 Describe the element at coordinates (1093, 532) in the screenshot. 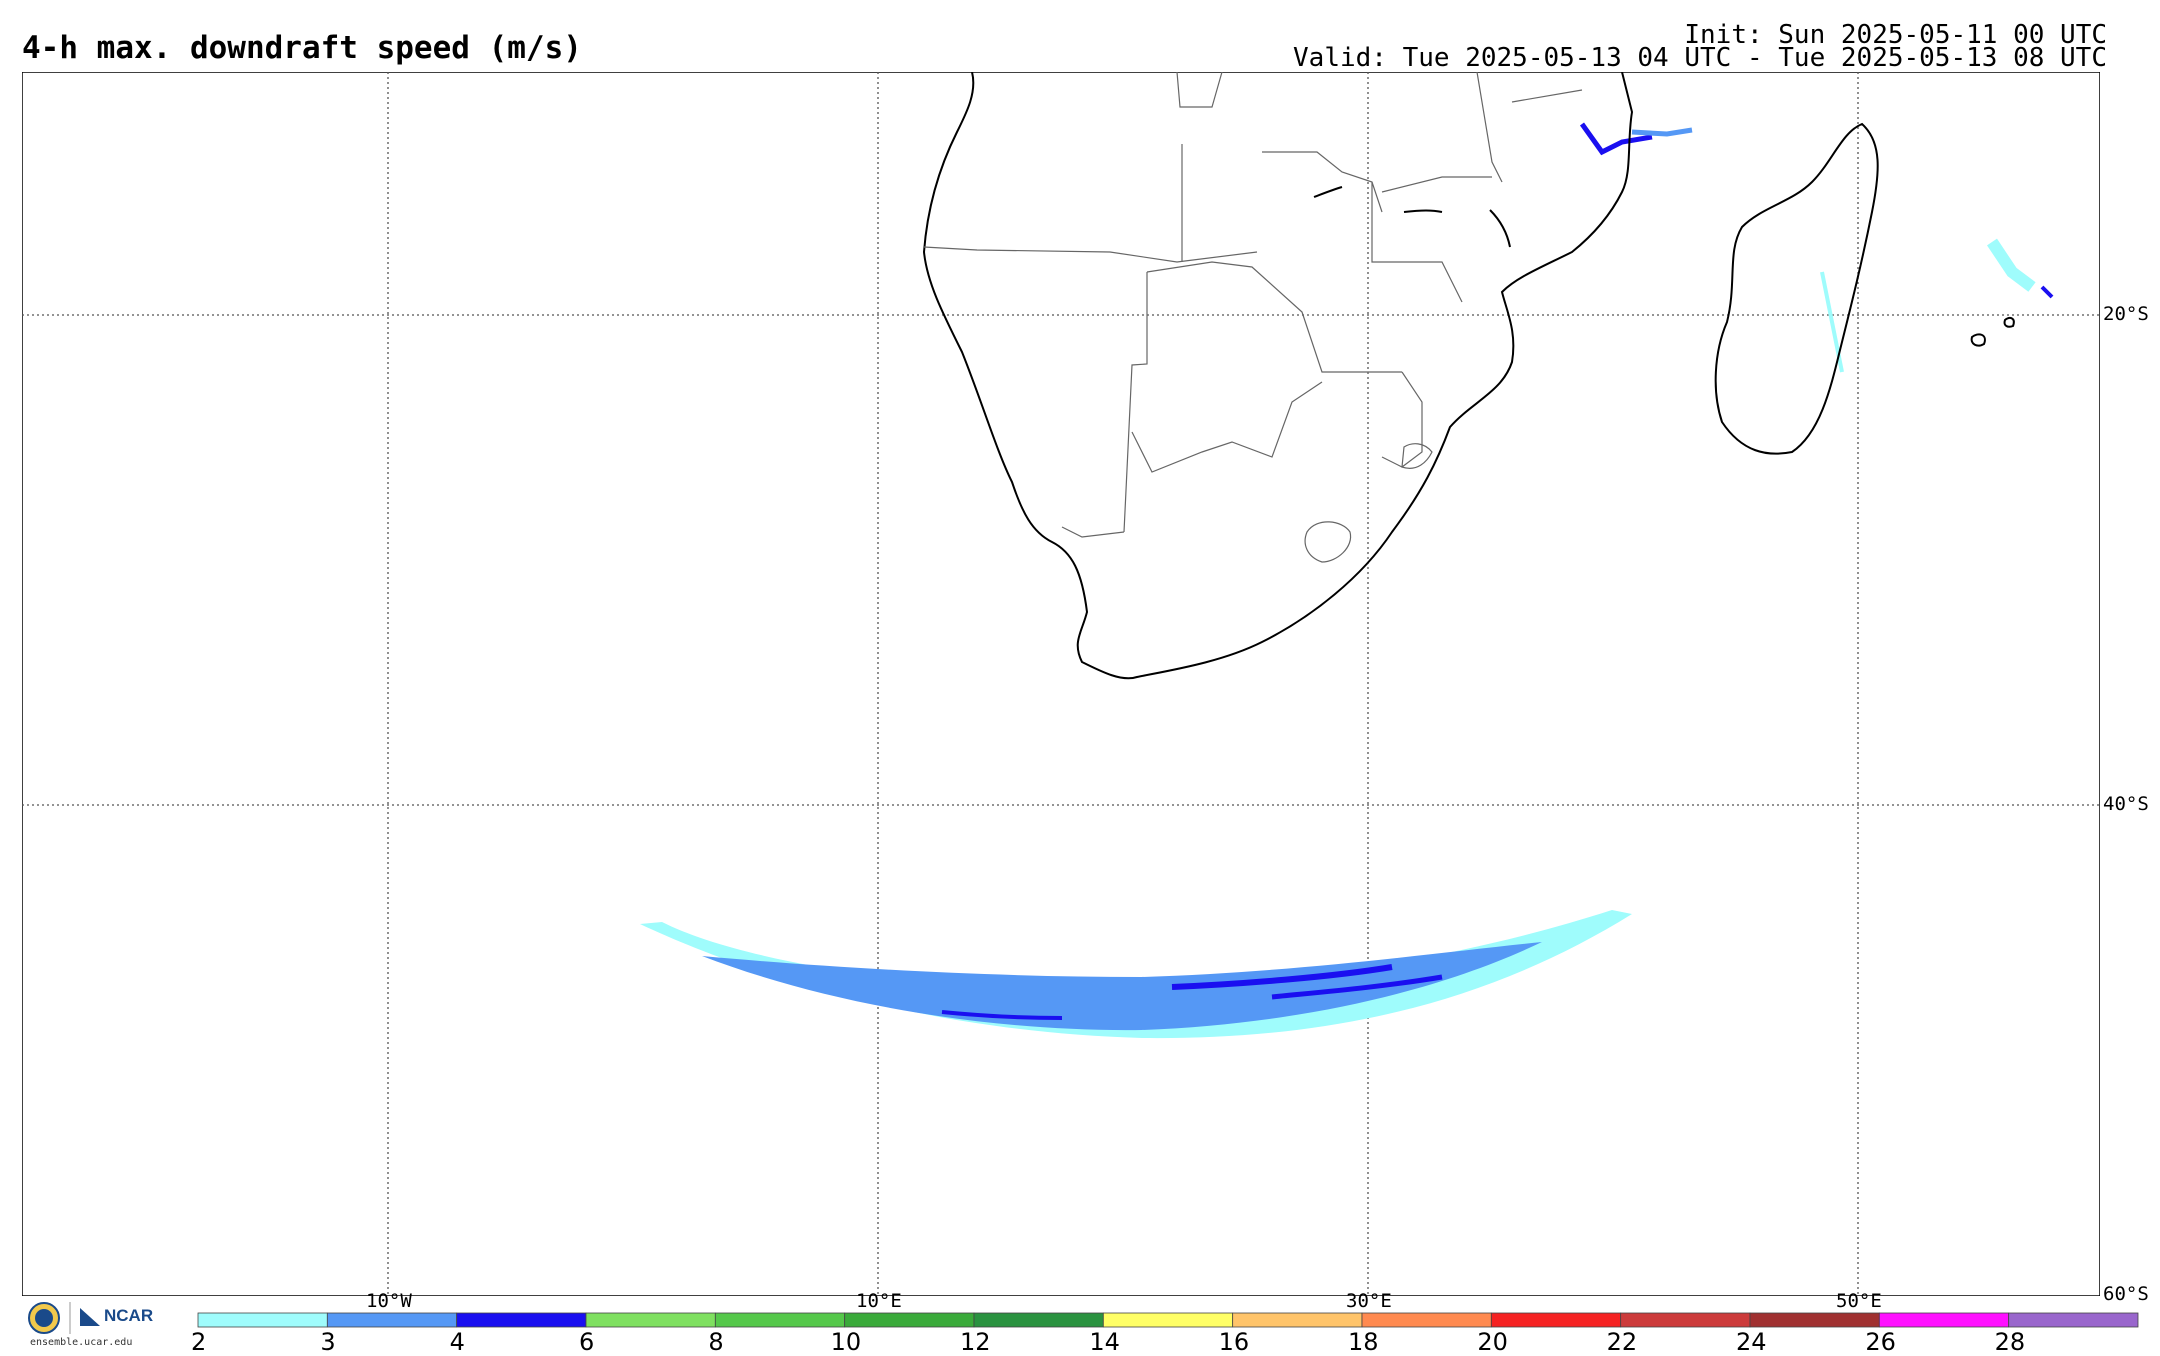

I see `border-namibia-southafrica` at that location.